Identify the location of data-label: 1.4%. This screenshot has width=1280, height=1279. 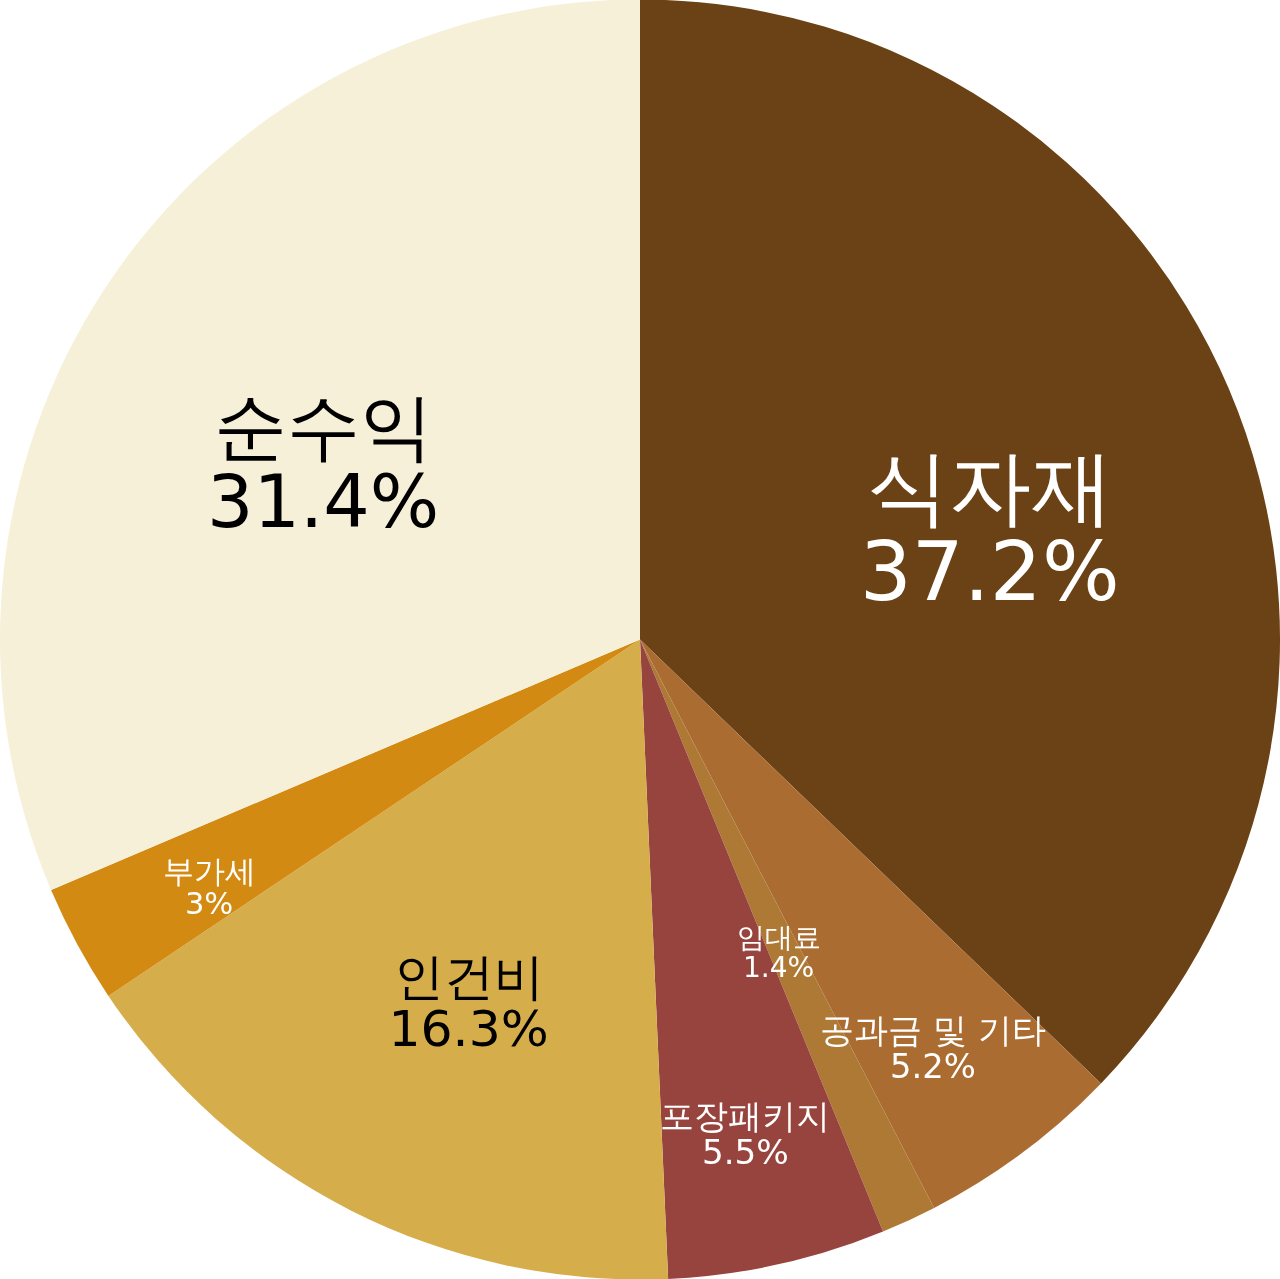
(778, 968).